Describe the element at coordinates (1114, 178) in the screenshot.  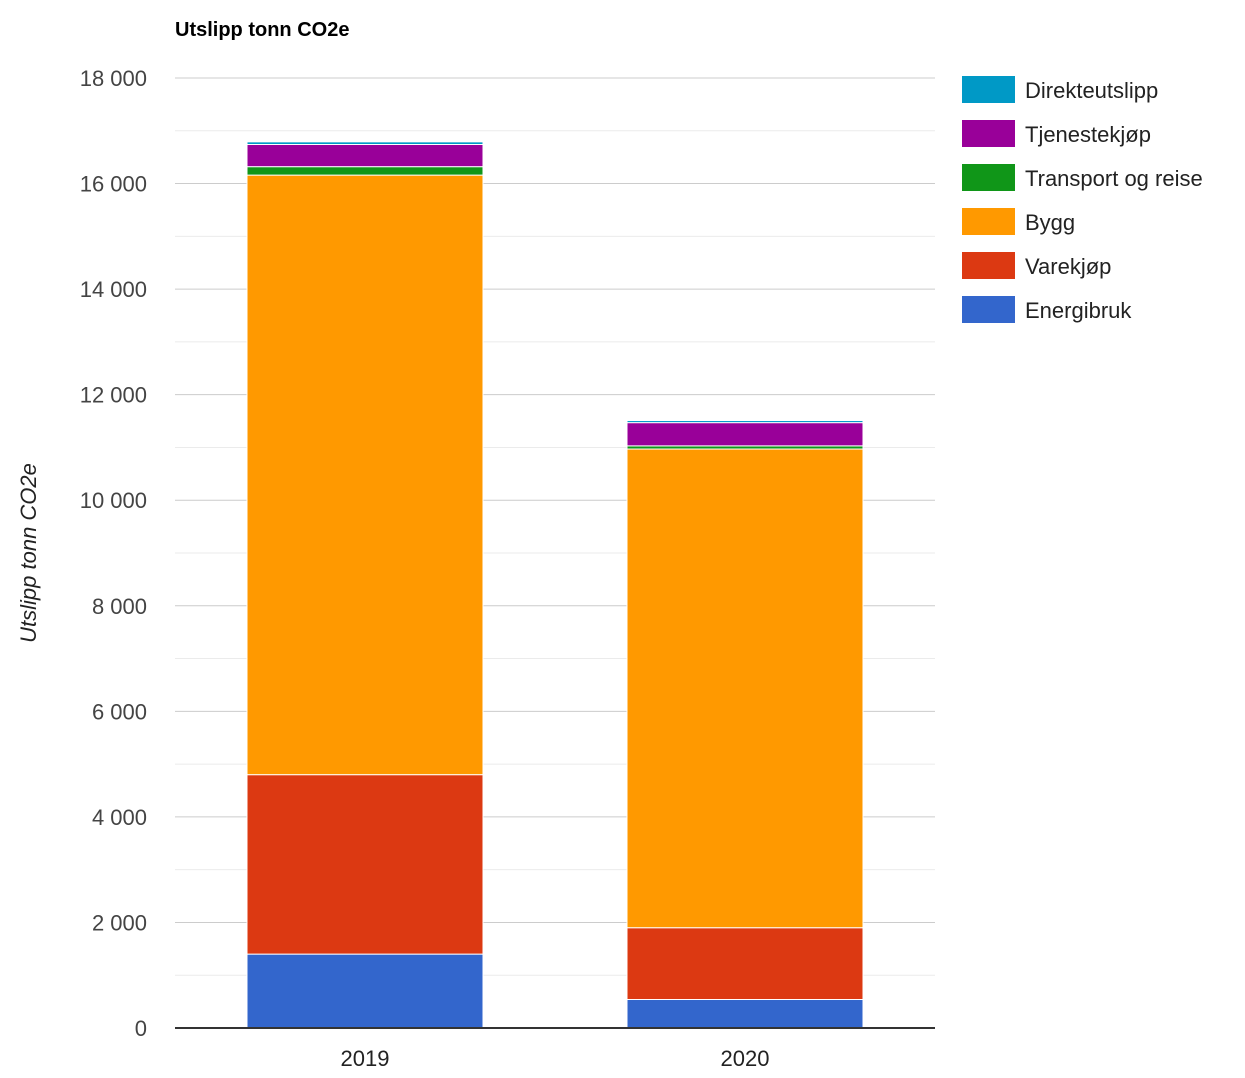
I see `legend-label: Transport og reise` at that location.